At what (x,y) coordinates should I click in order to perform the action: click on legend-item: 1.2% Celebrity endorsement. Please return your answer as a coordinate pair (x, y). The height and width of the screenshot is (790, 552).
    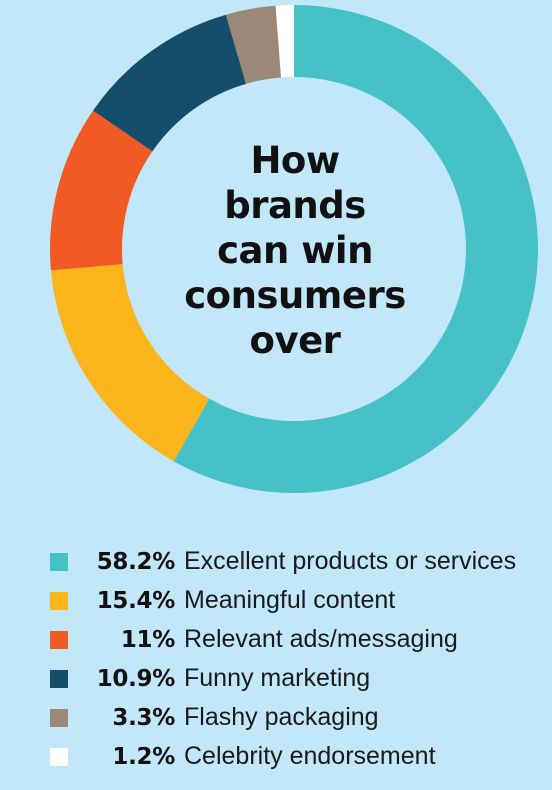
    Looking at the image, I should click on (300, 756).